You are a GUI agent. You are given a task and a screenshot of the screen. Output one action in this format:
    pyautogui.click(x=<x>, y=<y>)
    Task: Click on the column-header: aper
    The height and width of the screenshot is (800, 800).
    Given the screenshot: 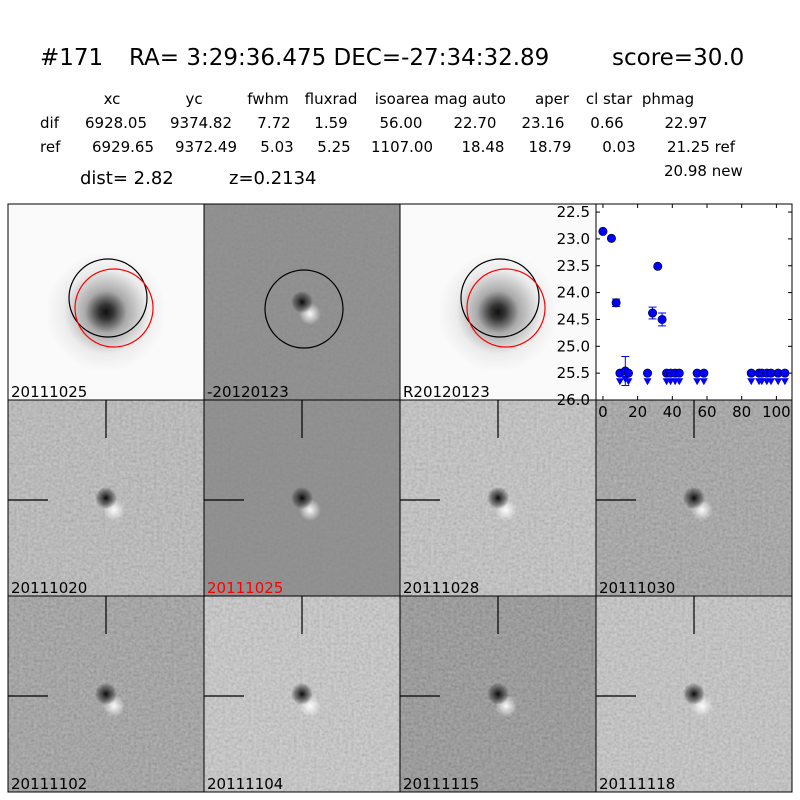 What is the action you would take?
    pyautogui.click(x=552, y=99)
    